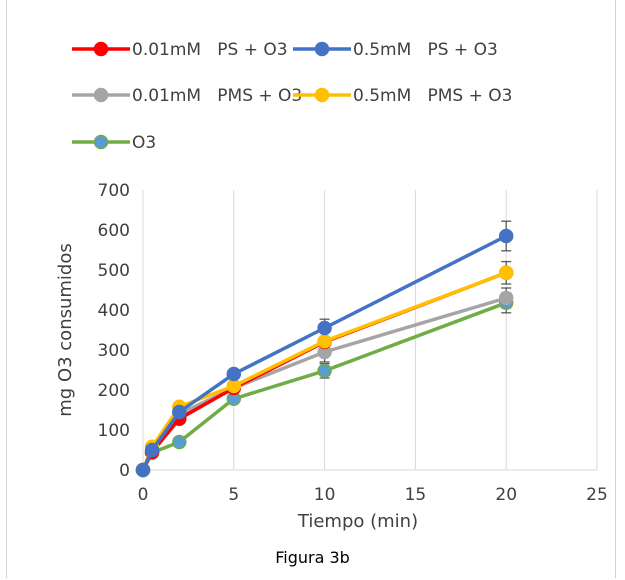  I want to click on x-tick-label-20: 20, so click(506, 495).